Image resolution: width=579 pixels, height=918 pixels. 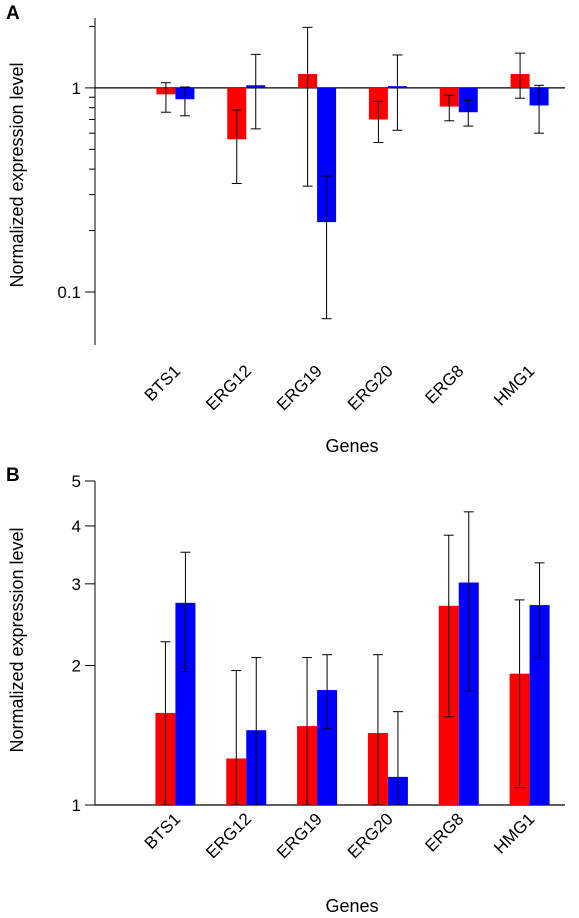 I want to click on panel-a-y-axis-title: Normalized expression level, so click(x=17, y=174).